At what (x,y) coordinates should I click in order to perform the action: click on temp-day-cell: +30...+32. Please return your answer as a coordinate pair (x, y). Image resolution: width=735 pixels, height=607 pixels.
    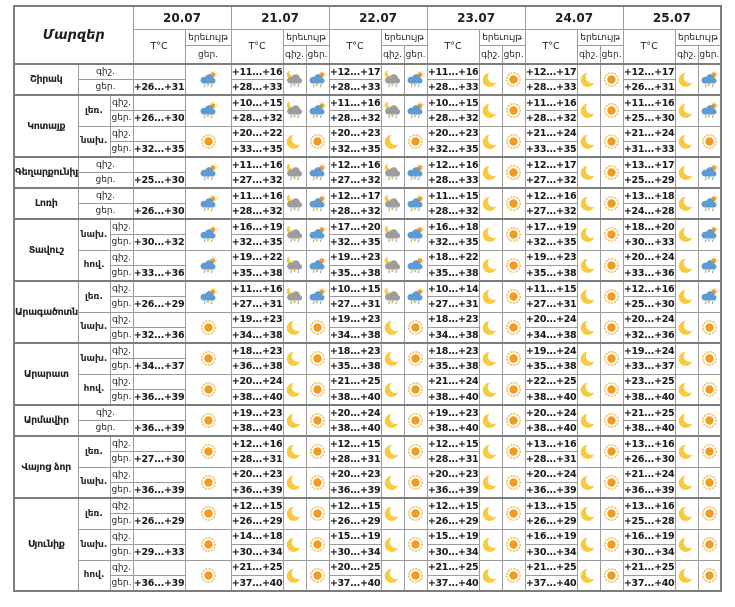
    Looking at the image, I should click on (159, 242).